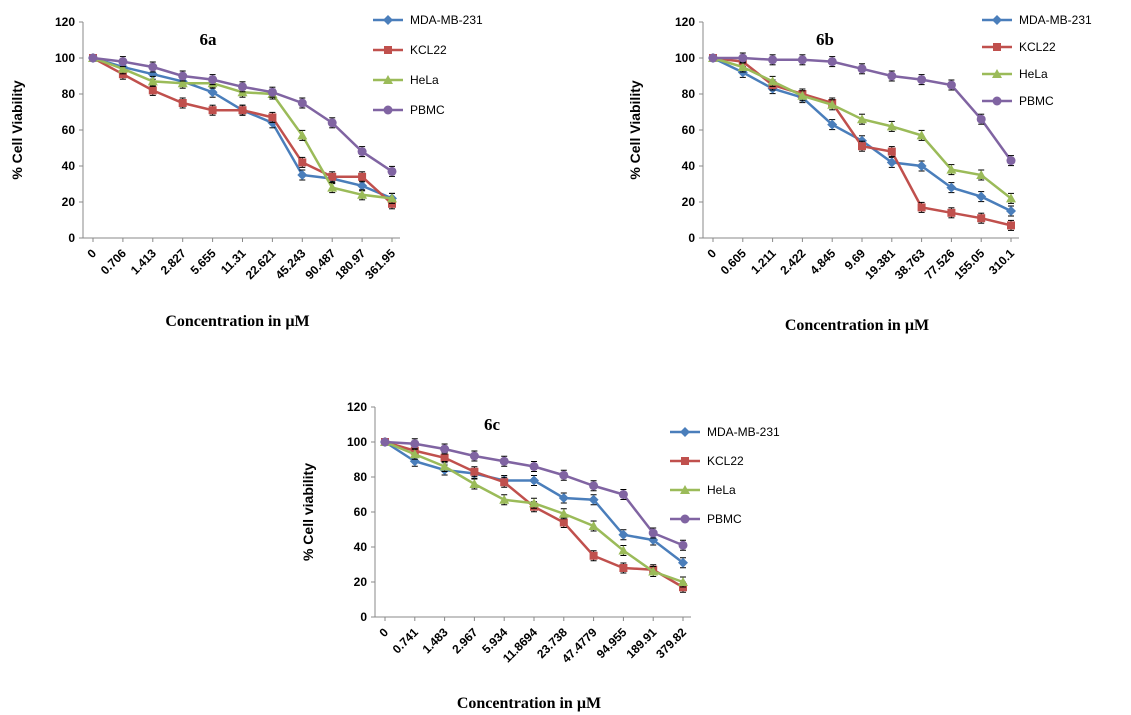 This screenshot has width=1131, height=715. I want to click on series-PBMC, so click(534, 494).